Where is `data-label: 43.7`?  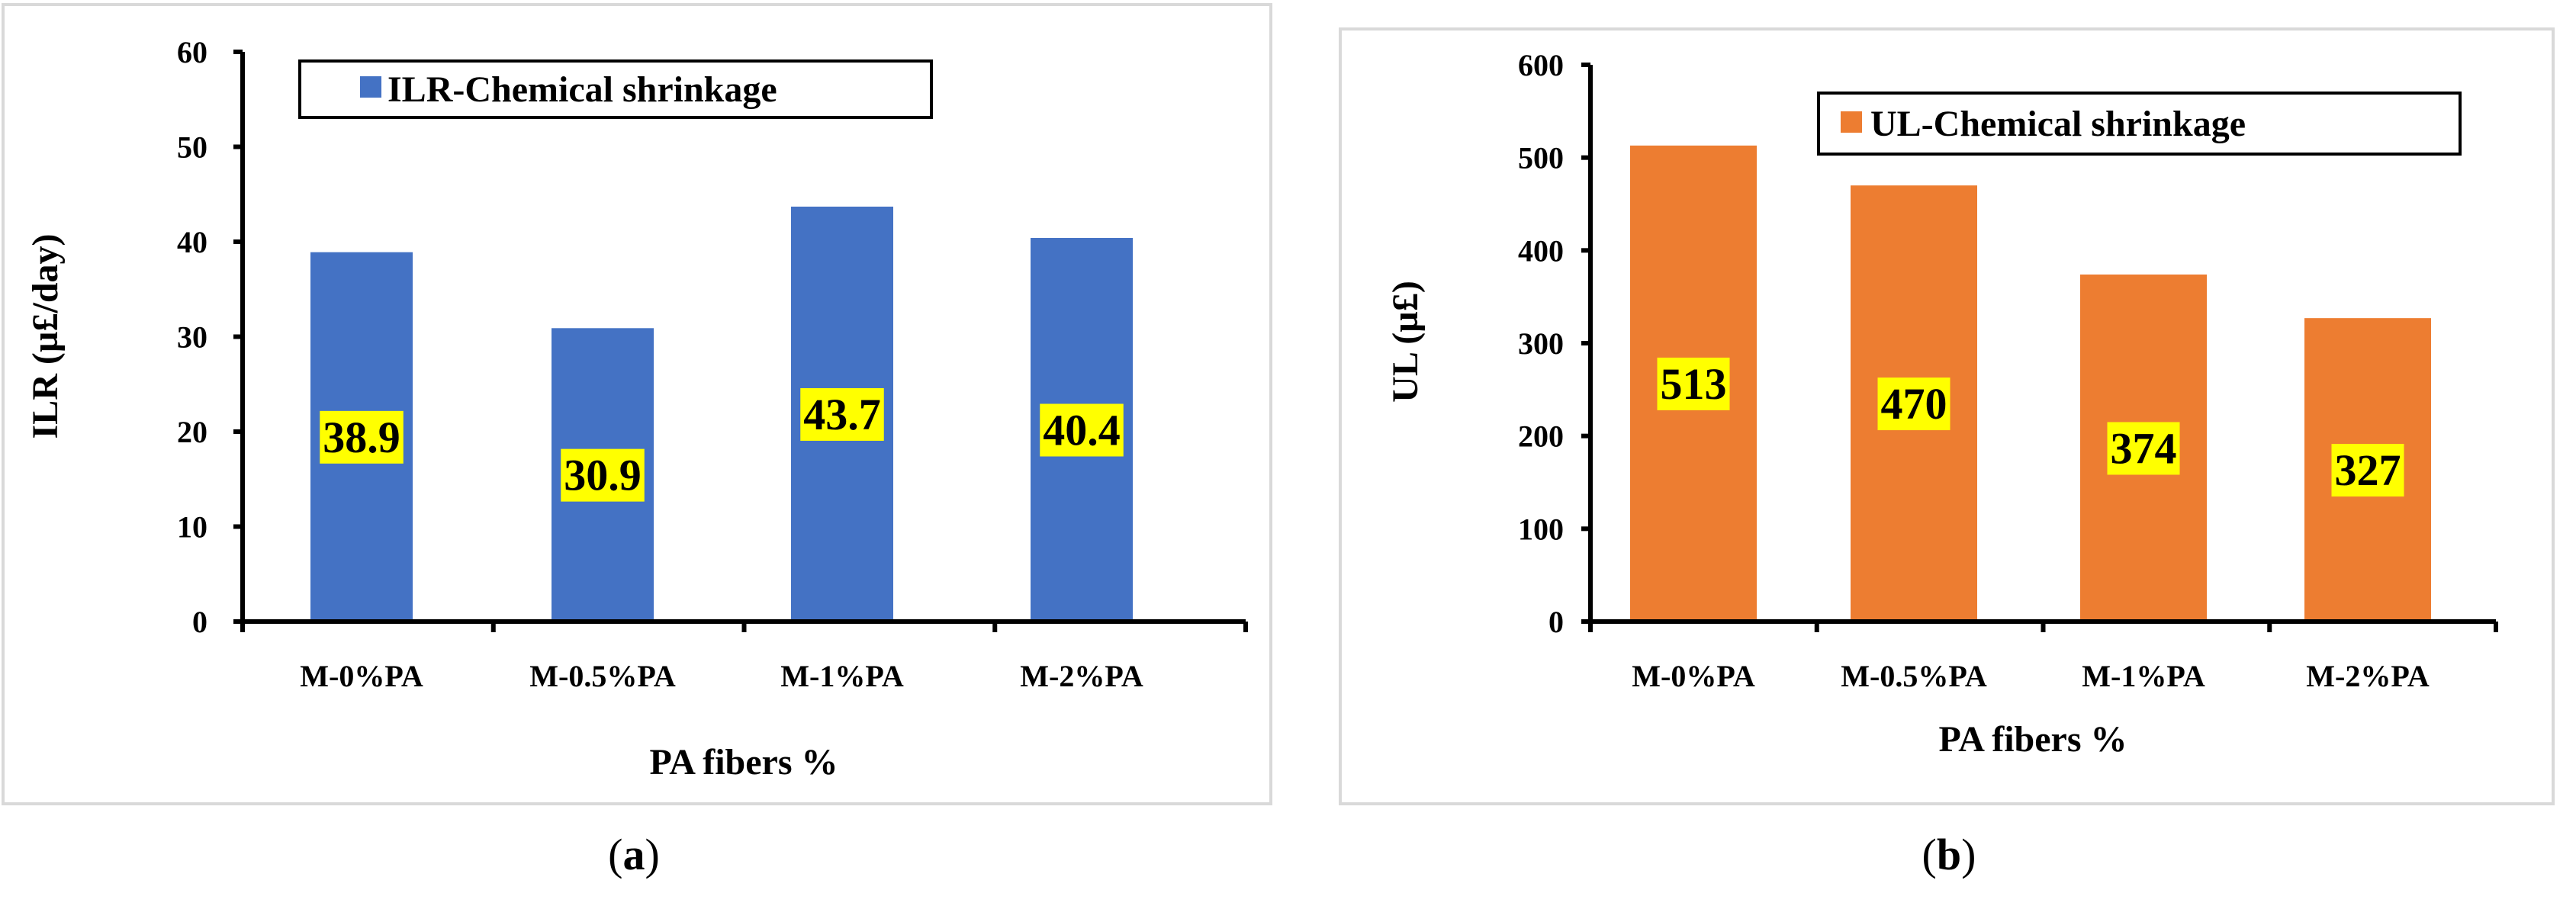
data-label: 43.7 is located at coordinates (842, 415).